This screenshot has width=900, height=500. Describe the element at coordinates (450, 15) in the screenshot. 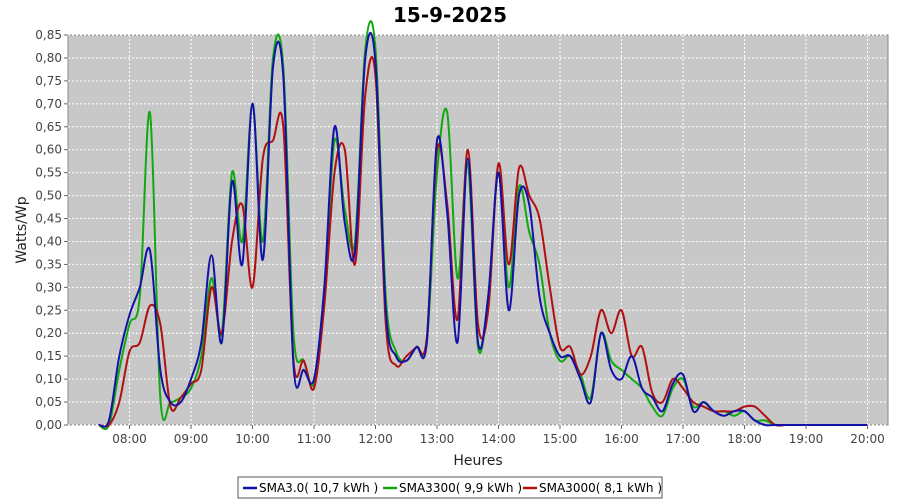

I see `chart-title: 15-9-2025` at that location.